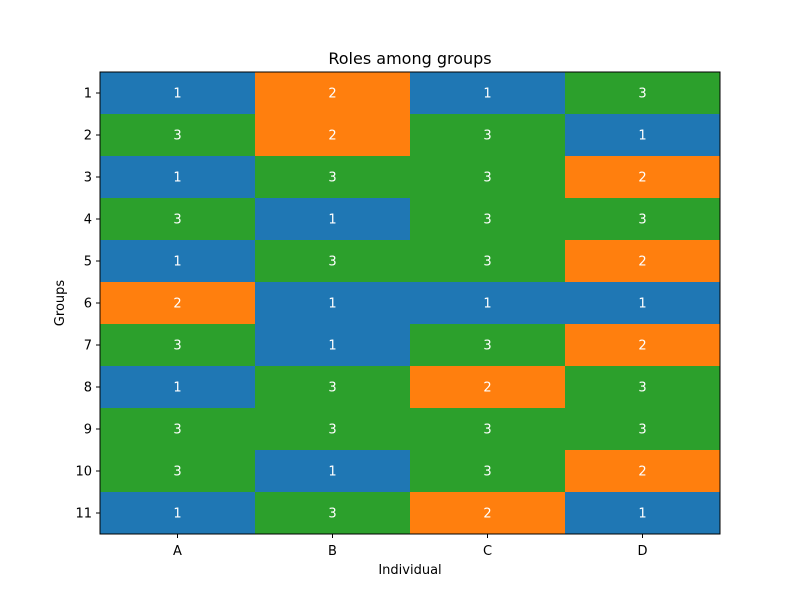 This screenshot has width=800, height=600. What do you see at coordinates (88, 94) in the screenshot?
I see `y-tick-label: 1` at bounding box center [88, 94].